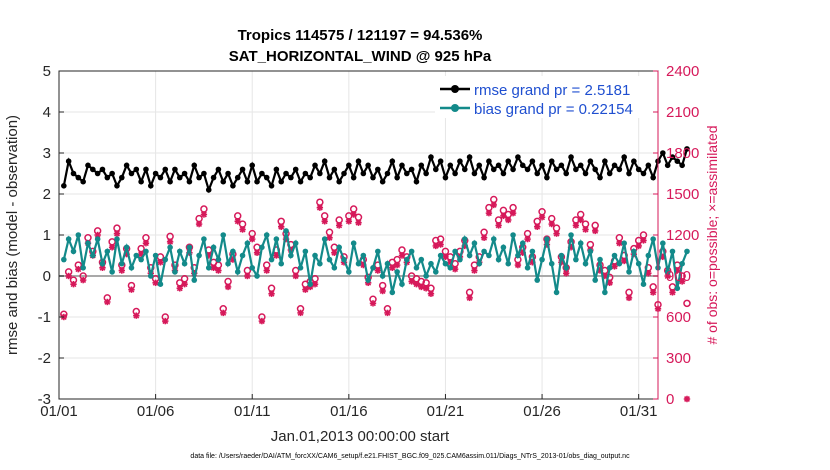 The image size is (830, 470). What do you see at coordinates (51, 235) in the screenshot?
I see `y-axis-ticks: -3 -2 -1 0 1 2 3 4 5` at bounding box center [51, 235].